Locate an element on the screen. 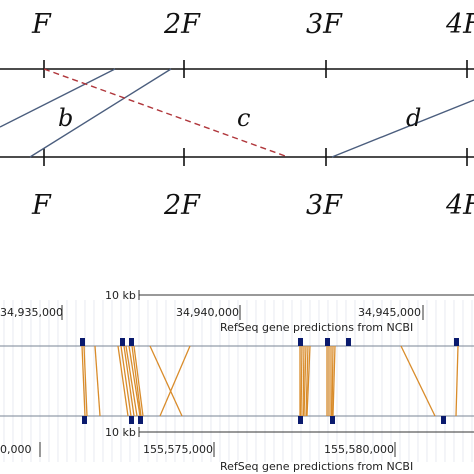 Image resolution: width=474 pixels, height=474 pixels. bottom-coord-3: 155,580,000 is located at coordinates (359, 449).